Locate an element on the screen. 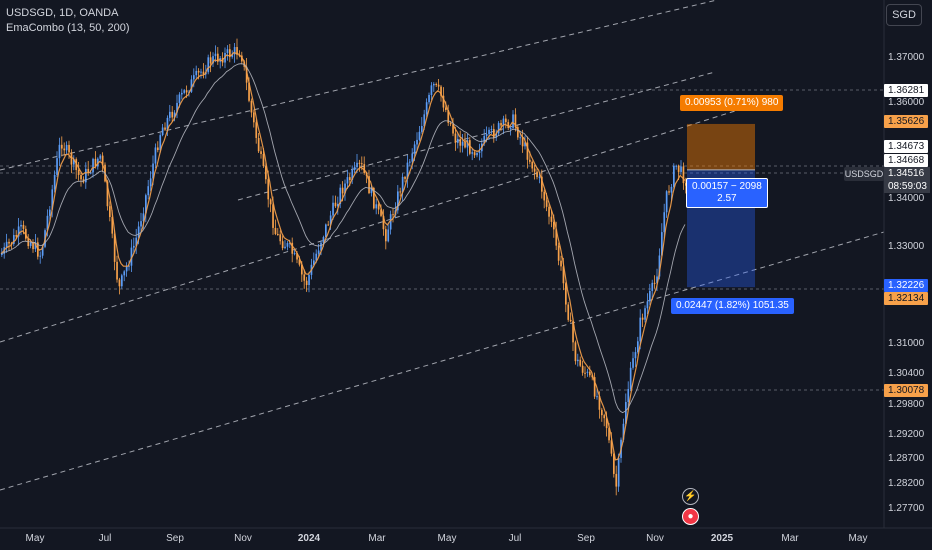 The image size is (932, 550). symbol-title: USDSGD, 1D, OANDA is located at coordinates (62, 13).